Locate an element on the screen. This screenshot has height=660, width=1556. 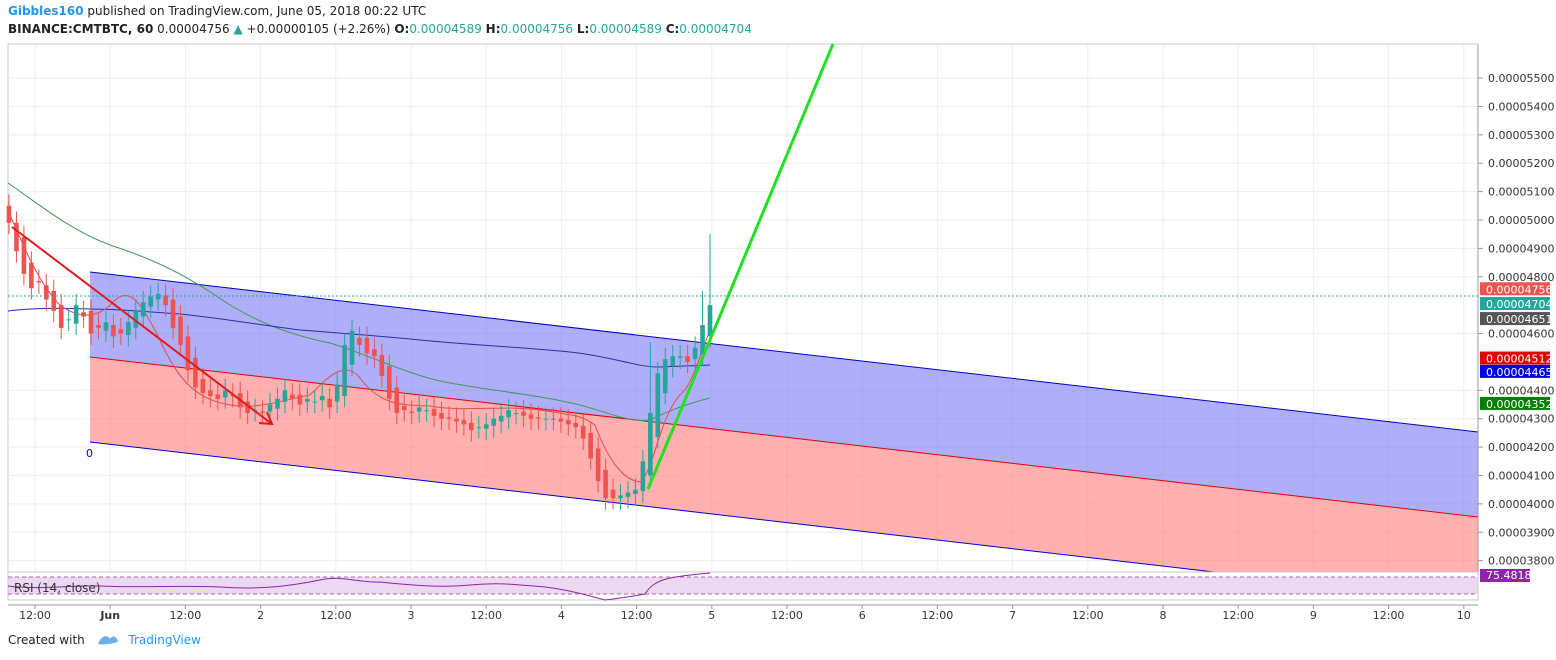
author-name: Gibbles160 is located at coordinates (46, 11).